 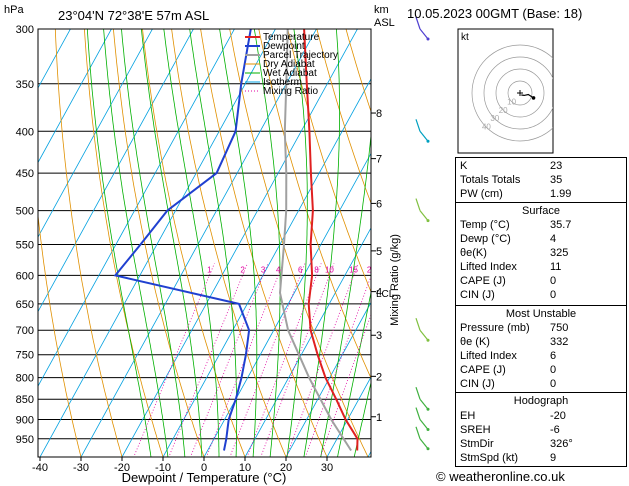 I want to click on km-tick-label: 2, so click(x=379, y=377).